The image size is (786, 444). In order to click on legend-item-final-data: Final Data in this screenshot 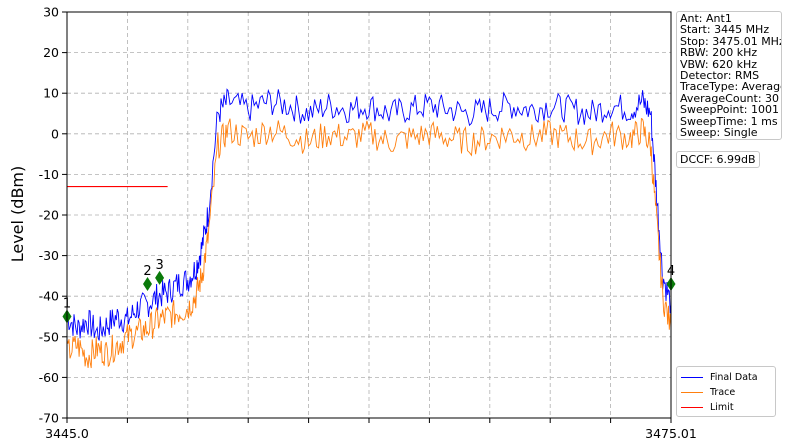, I will do `click(726, 377)`.